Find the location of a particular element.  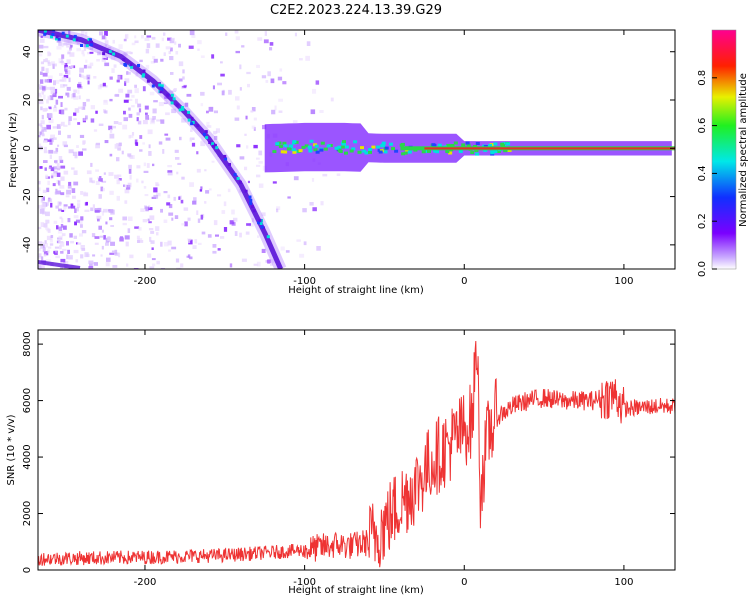

x-tick-label: -100 is located at coordinates (304, 281).